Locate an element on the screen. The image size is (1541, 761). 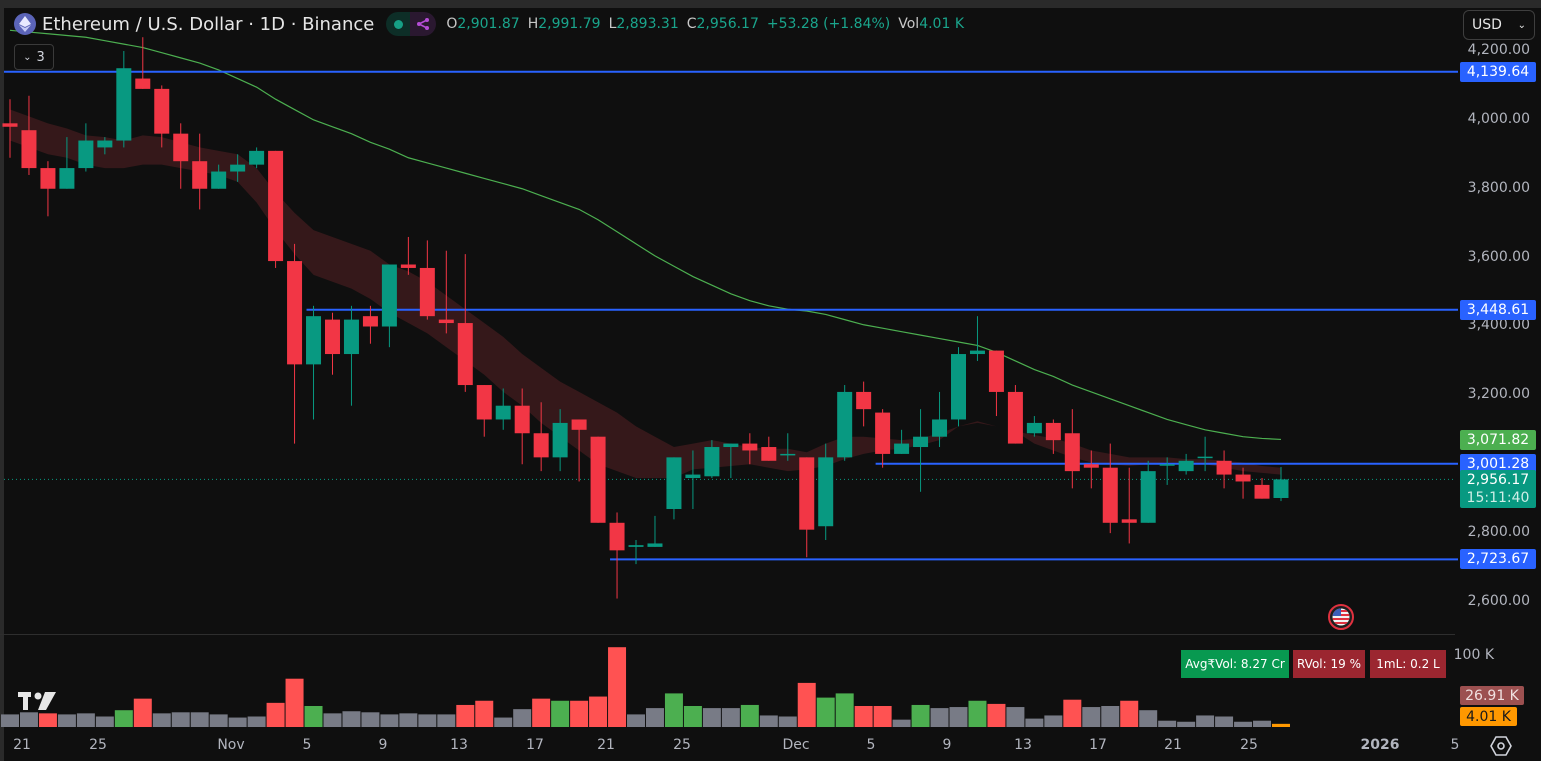
hline-3001-tag: 3,001.28 is located at coordinates (1498, 463).